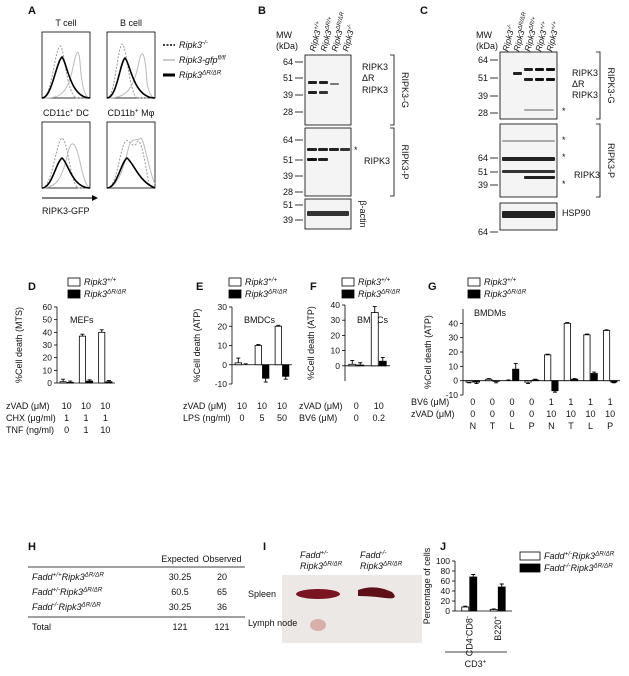 The image size is (629, 676). Describe the element at coordinates (205, 406) in the screenshot. I see `row-label: zVAD (μM)` at that location.